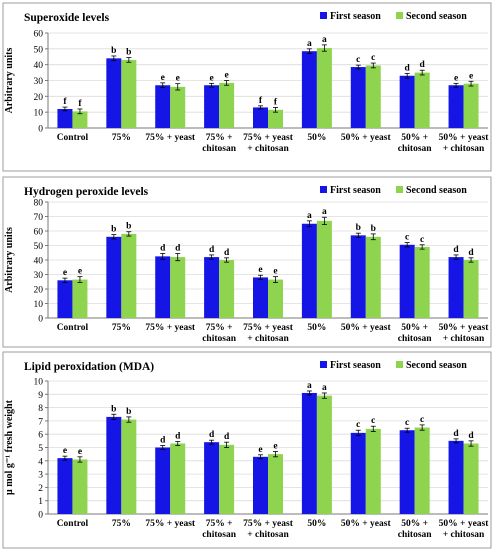 The height and width of the screenshot is (555, 494). I want to click on y-tick-label: 8, so click(40, 409).